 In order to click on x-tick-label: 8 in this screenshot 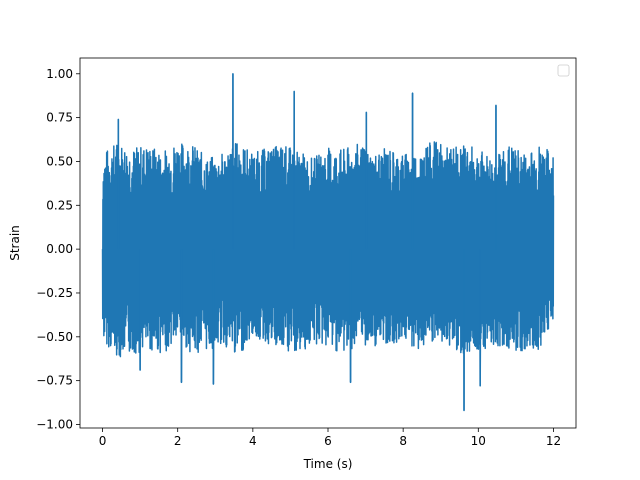, I will do `click(403, 441)`.